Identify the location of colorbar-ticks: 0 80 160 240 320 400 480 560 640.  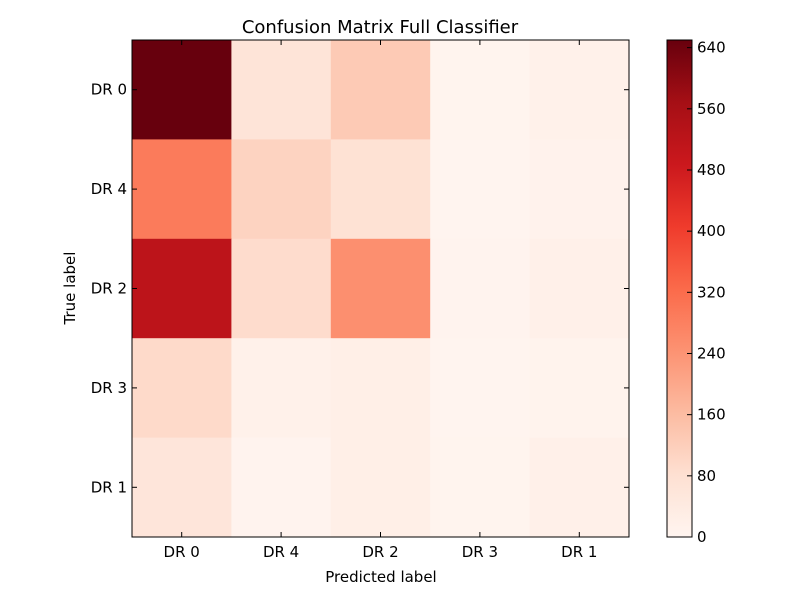
(706, 292).